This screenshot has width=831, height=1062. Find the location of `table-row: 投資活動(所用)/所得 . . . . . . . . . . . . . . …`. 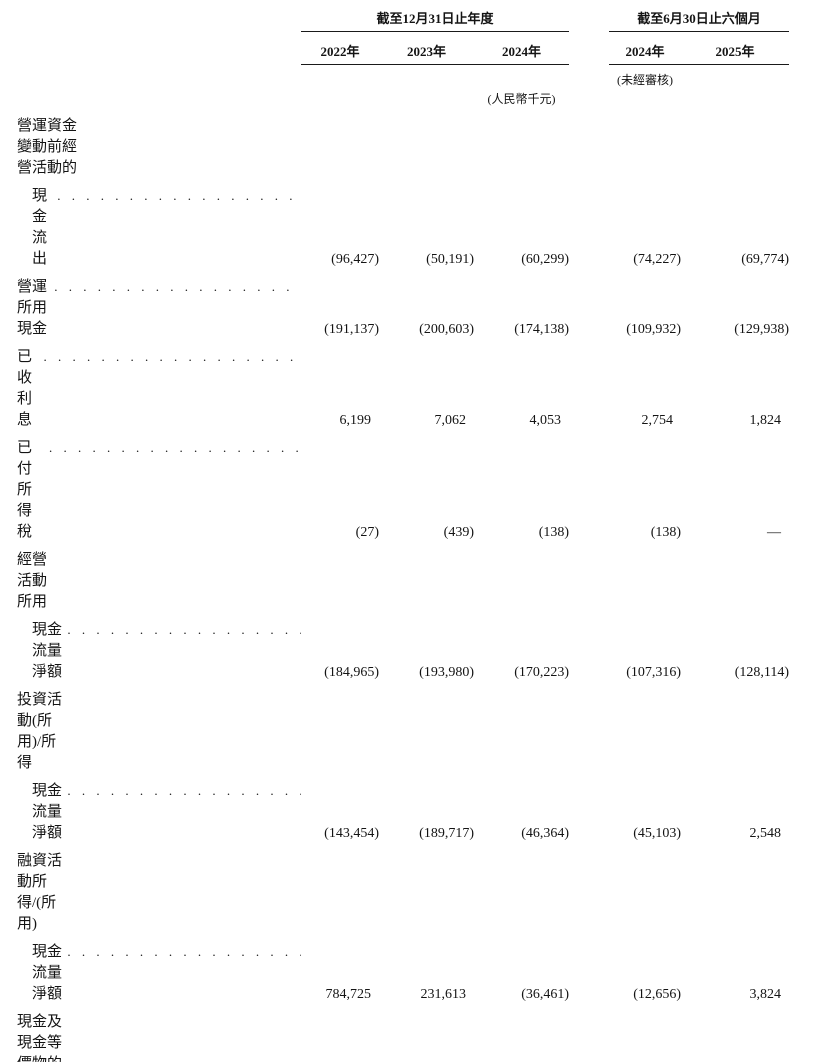

table-row: 投資活動(所用)/所得 . . . . . . . . . . . . . . … is located at coordinates (403, 729).